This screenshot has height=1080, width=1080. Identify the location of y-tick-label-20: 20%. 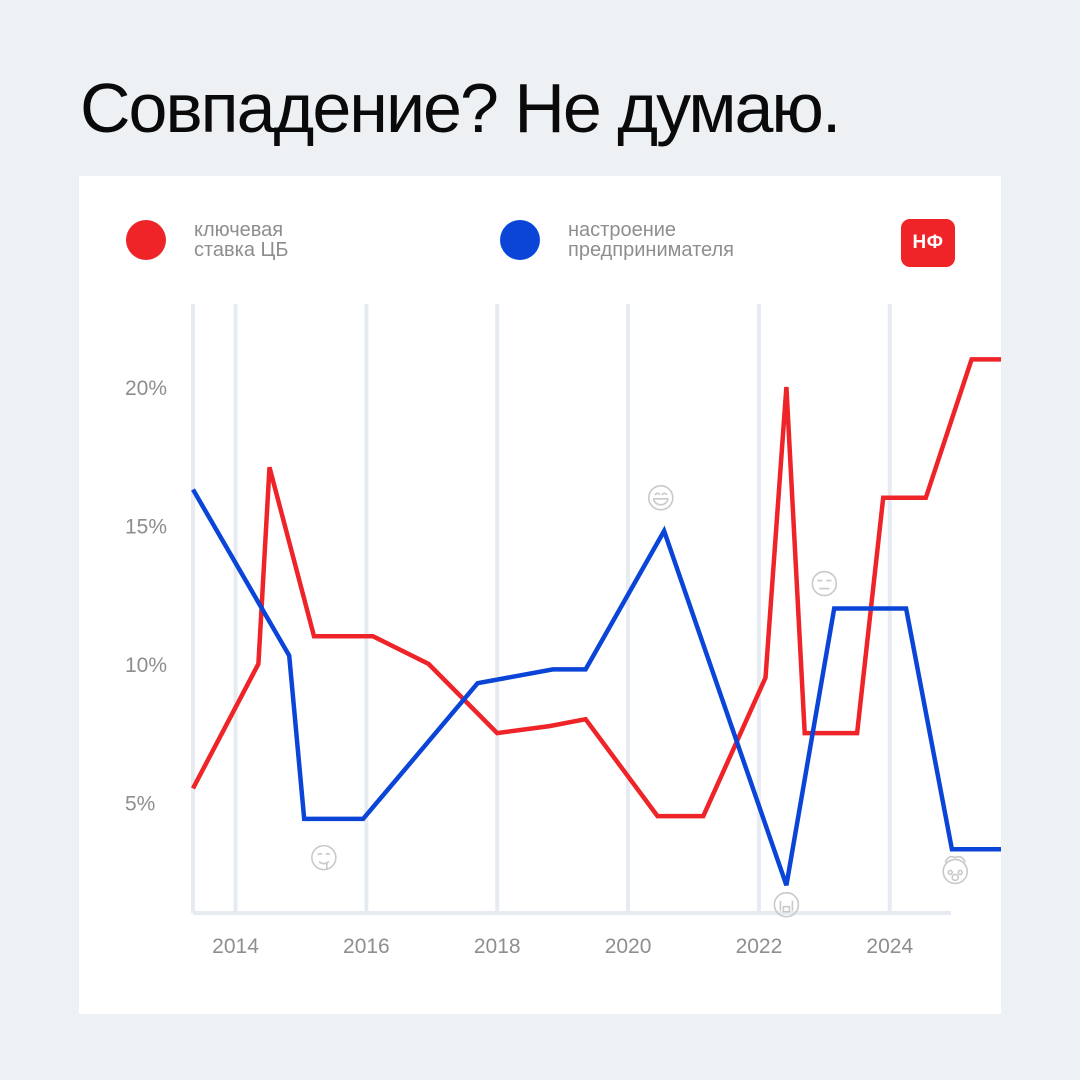
(146, 388).